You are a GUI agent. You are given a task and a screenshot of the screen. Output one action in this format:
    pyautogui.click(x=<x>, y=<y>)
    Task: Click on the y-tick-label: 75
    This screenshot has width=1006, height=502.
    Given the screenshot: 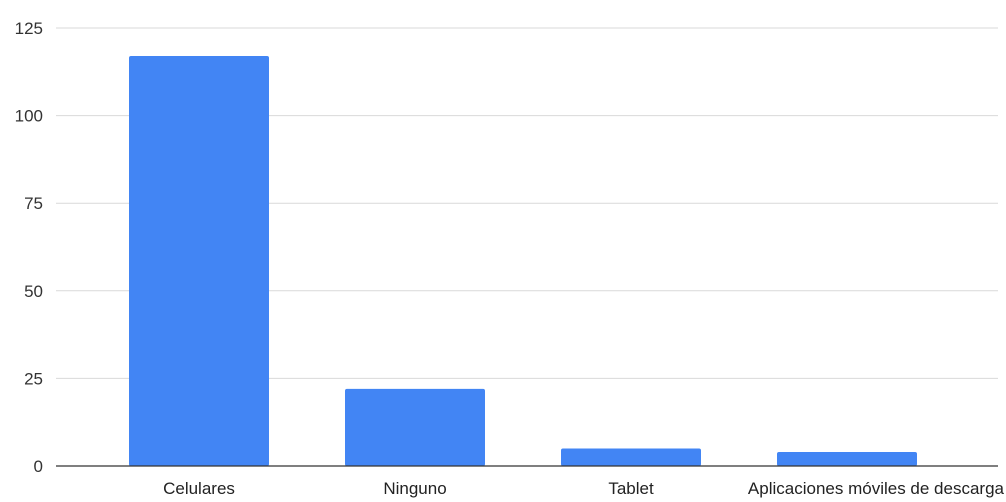 What is the action you would take?
    pyautogui.click(x=33, y=203)
    